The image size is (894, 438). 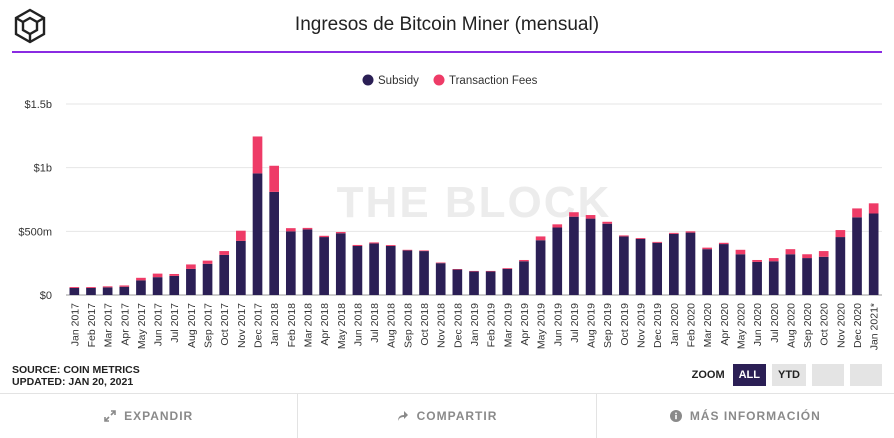 What do you see at coordinates (525, 324) in the screenshot?
I see `x-tick-label: Apr 2019` at bounding box center [525, 324].